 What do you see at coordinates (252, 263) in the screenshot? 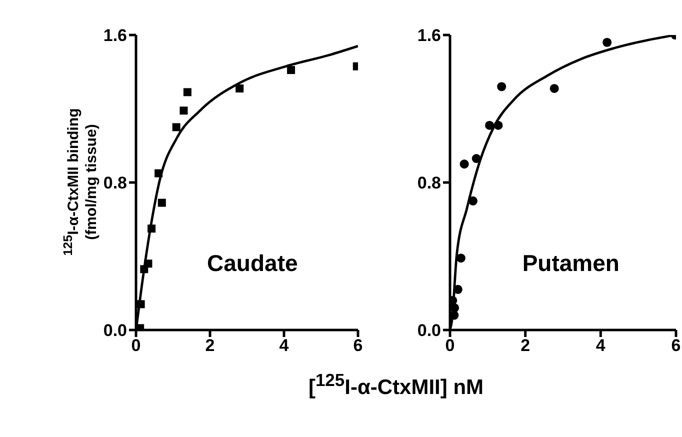
I see `annotation: Caudate` at bounding box center [252, 263].